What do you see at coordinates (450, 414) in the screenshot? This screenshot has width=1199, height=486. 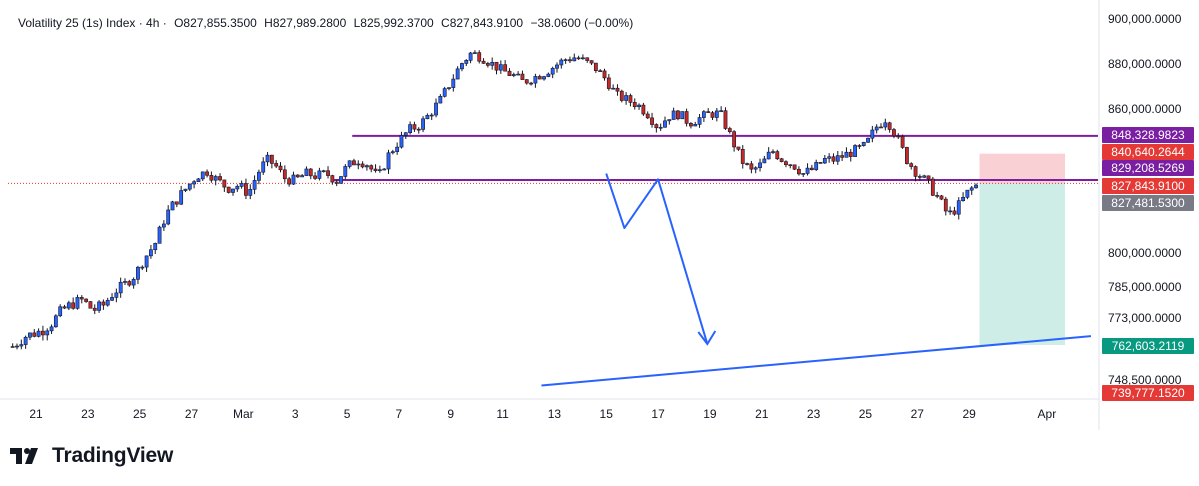 I see `x-axis-tick-label: 9` at bounding box center [450, 414].